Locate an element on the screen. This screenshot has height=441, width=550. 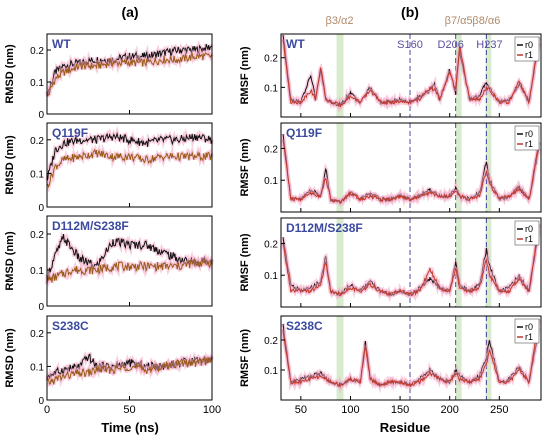
band-annotation-1: β7/α5 is located at coordinates (459, 21).